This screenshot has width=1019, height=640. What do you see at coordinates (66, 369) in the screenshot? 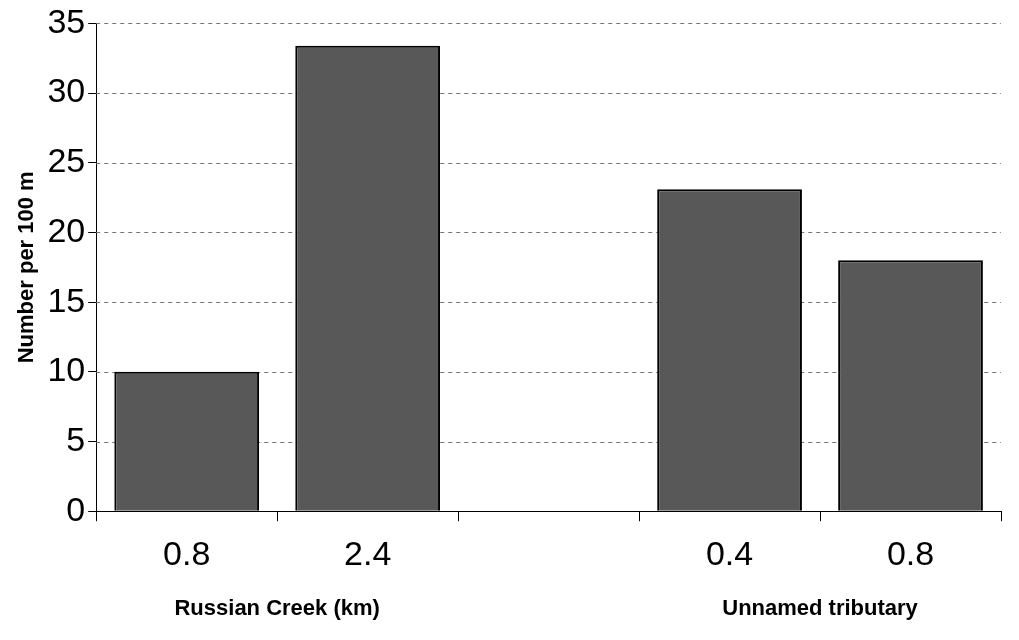
I see `y-tick-label: 10` at bounding box center [66, 369].